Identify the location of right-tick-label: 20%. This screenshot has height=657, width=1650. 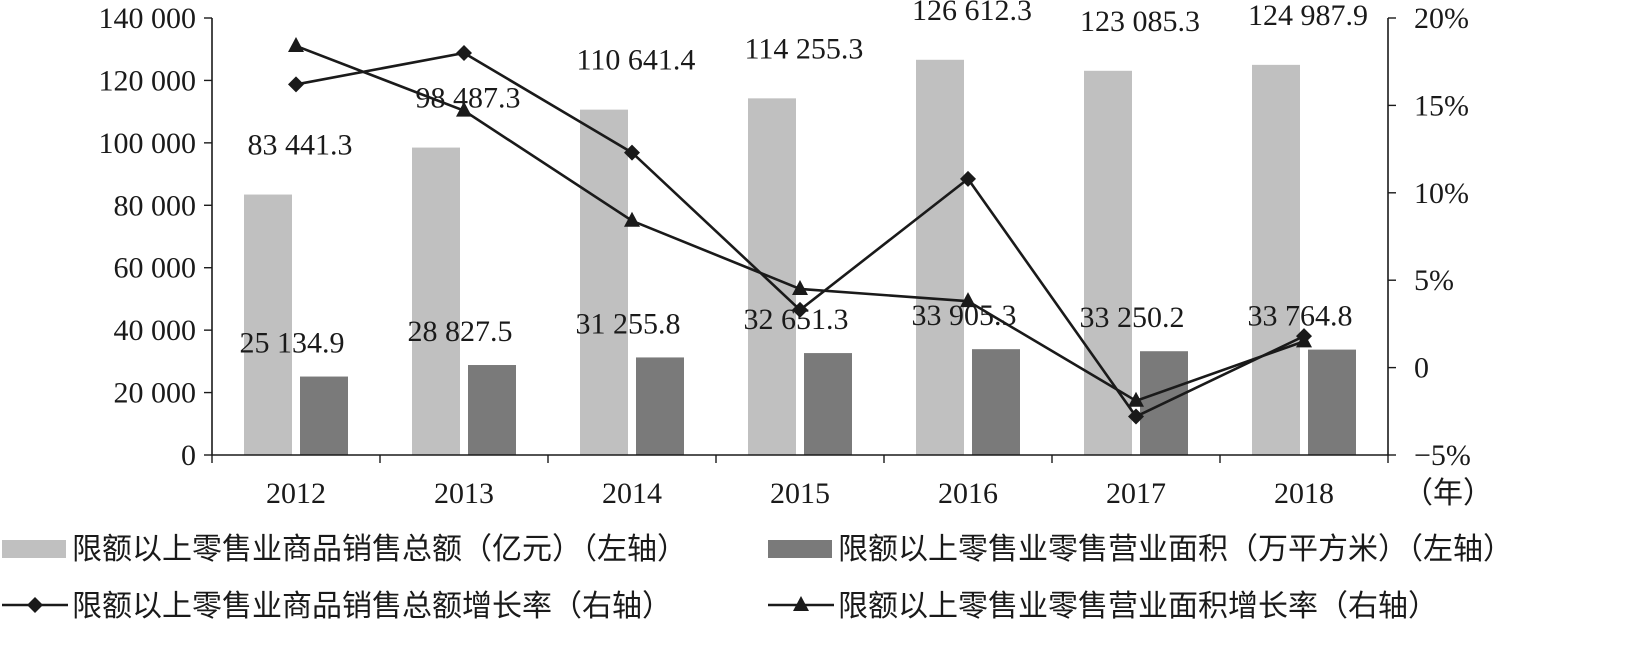
(1441, 18).